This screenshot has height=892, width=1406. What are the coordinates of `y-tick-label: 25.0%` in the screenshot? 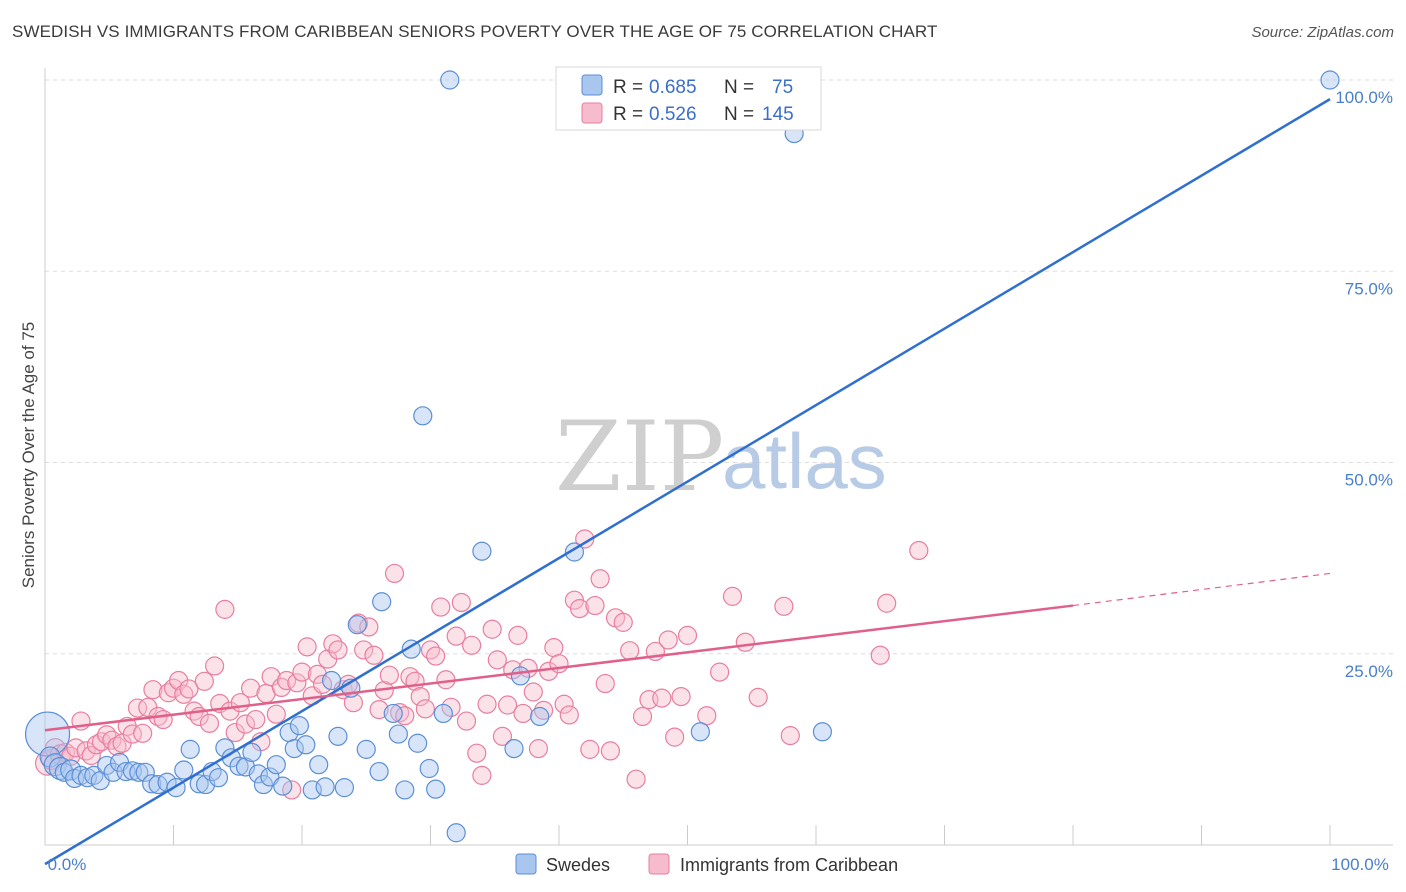 It's located at (1369, 671).